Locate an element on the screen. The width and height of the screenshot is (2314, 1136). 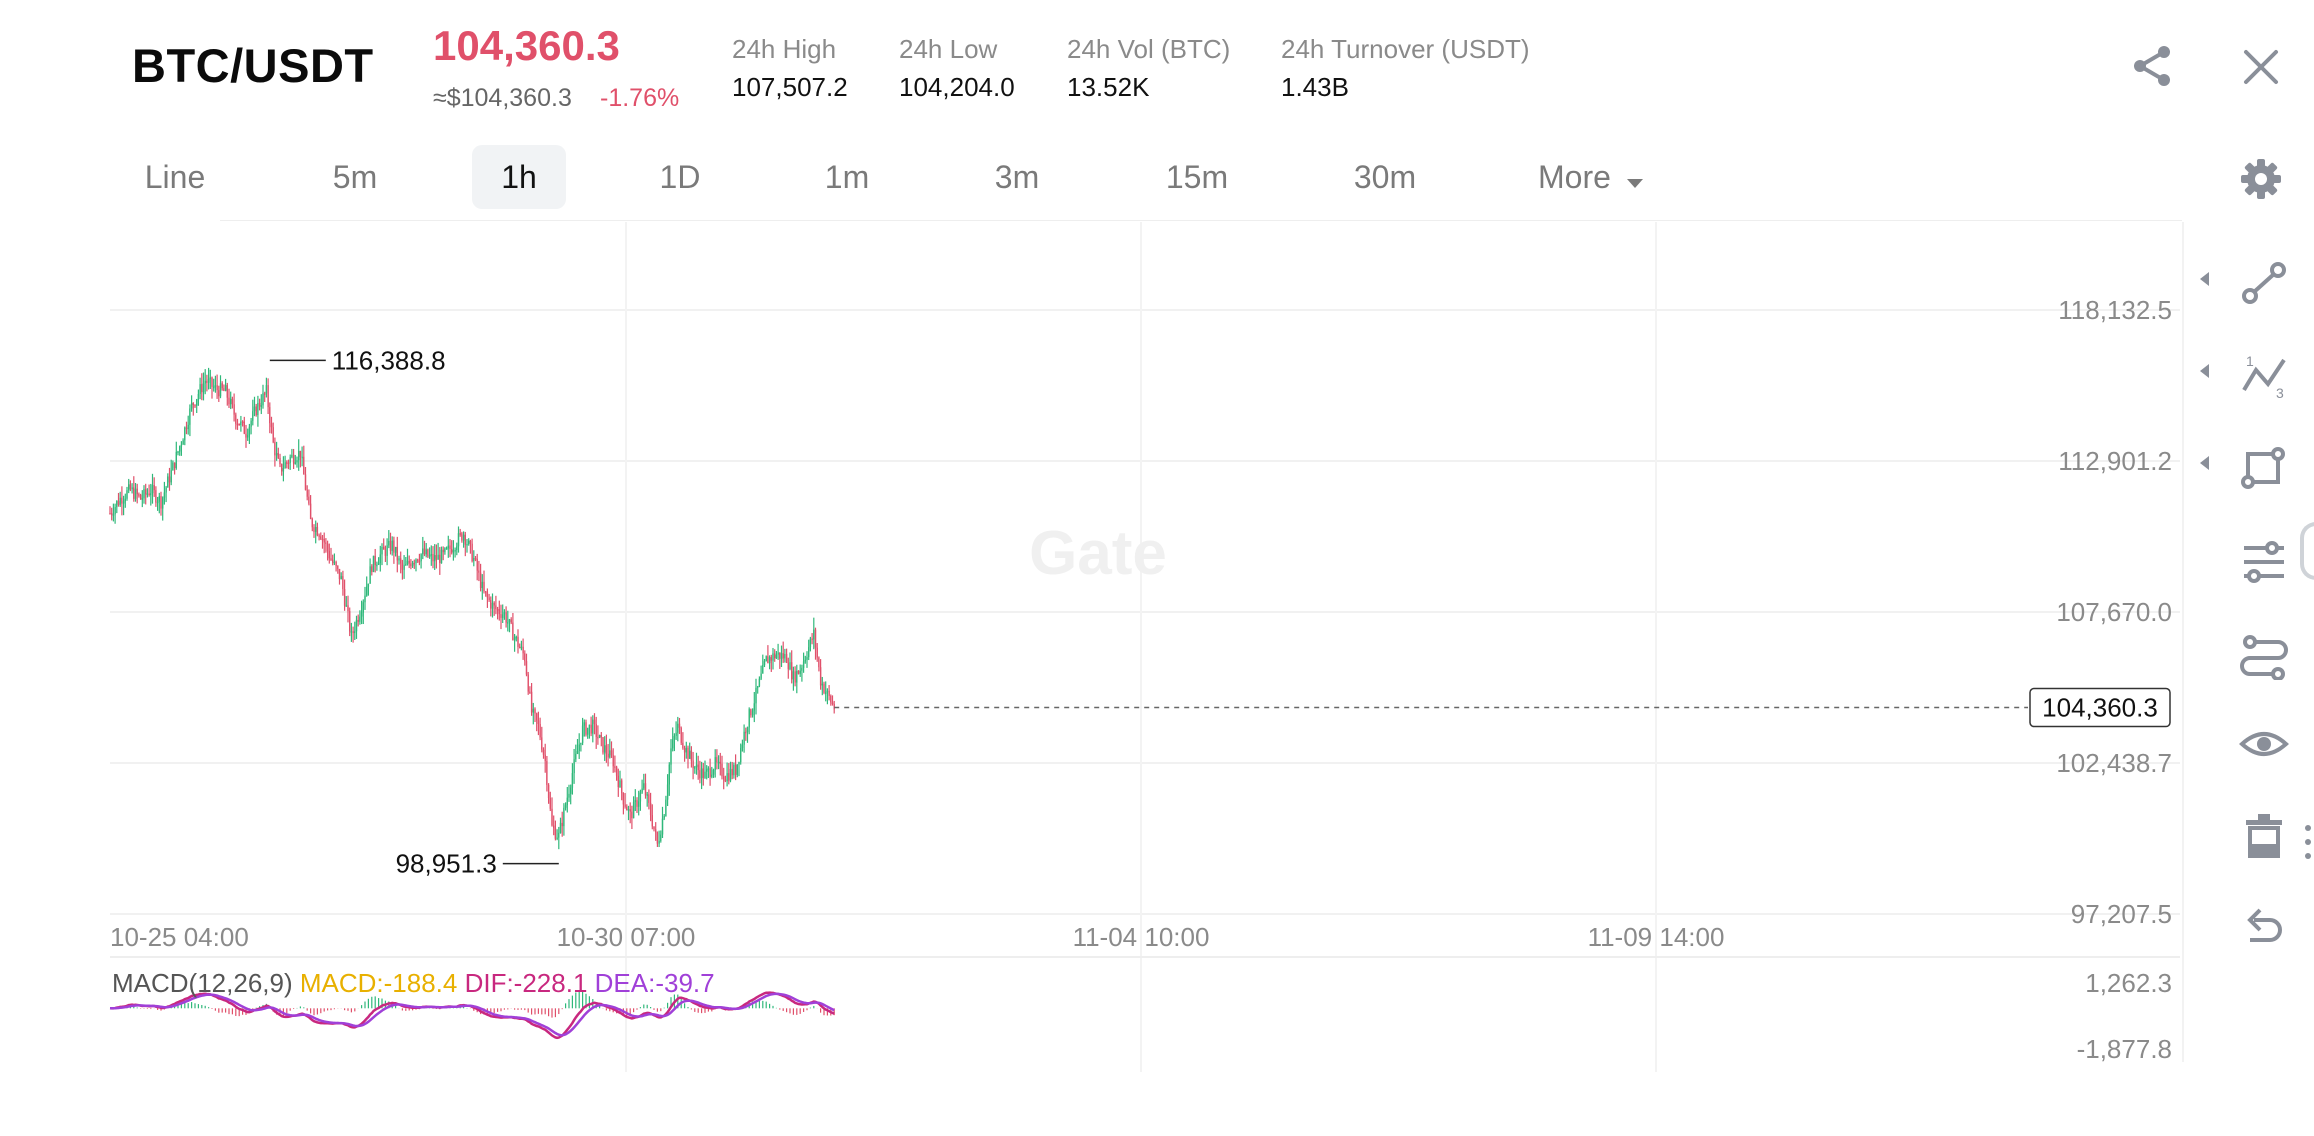
gear-icon is located at coordinates (2261, 179).